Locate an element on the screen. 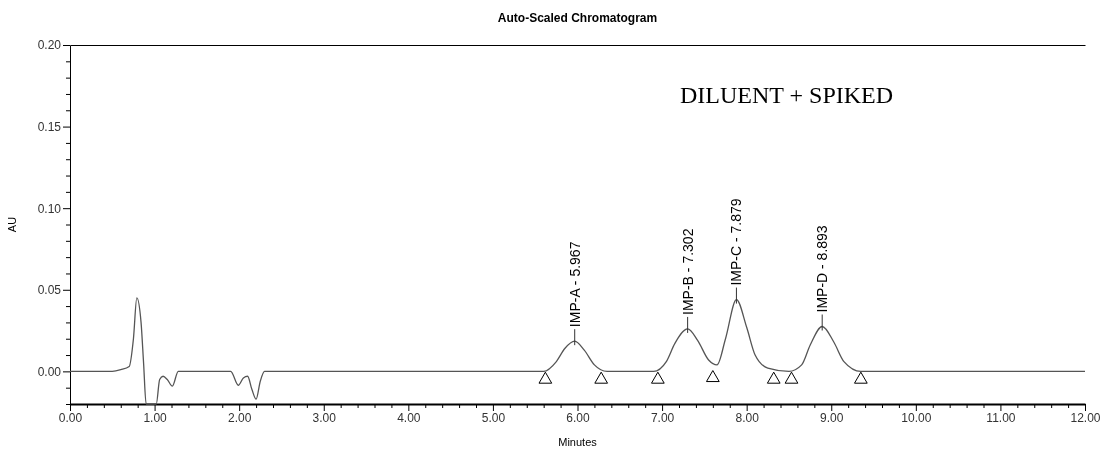  annotation: DILUENT + SPIKED is located at coordinates (787, 95).